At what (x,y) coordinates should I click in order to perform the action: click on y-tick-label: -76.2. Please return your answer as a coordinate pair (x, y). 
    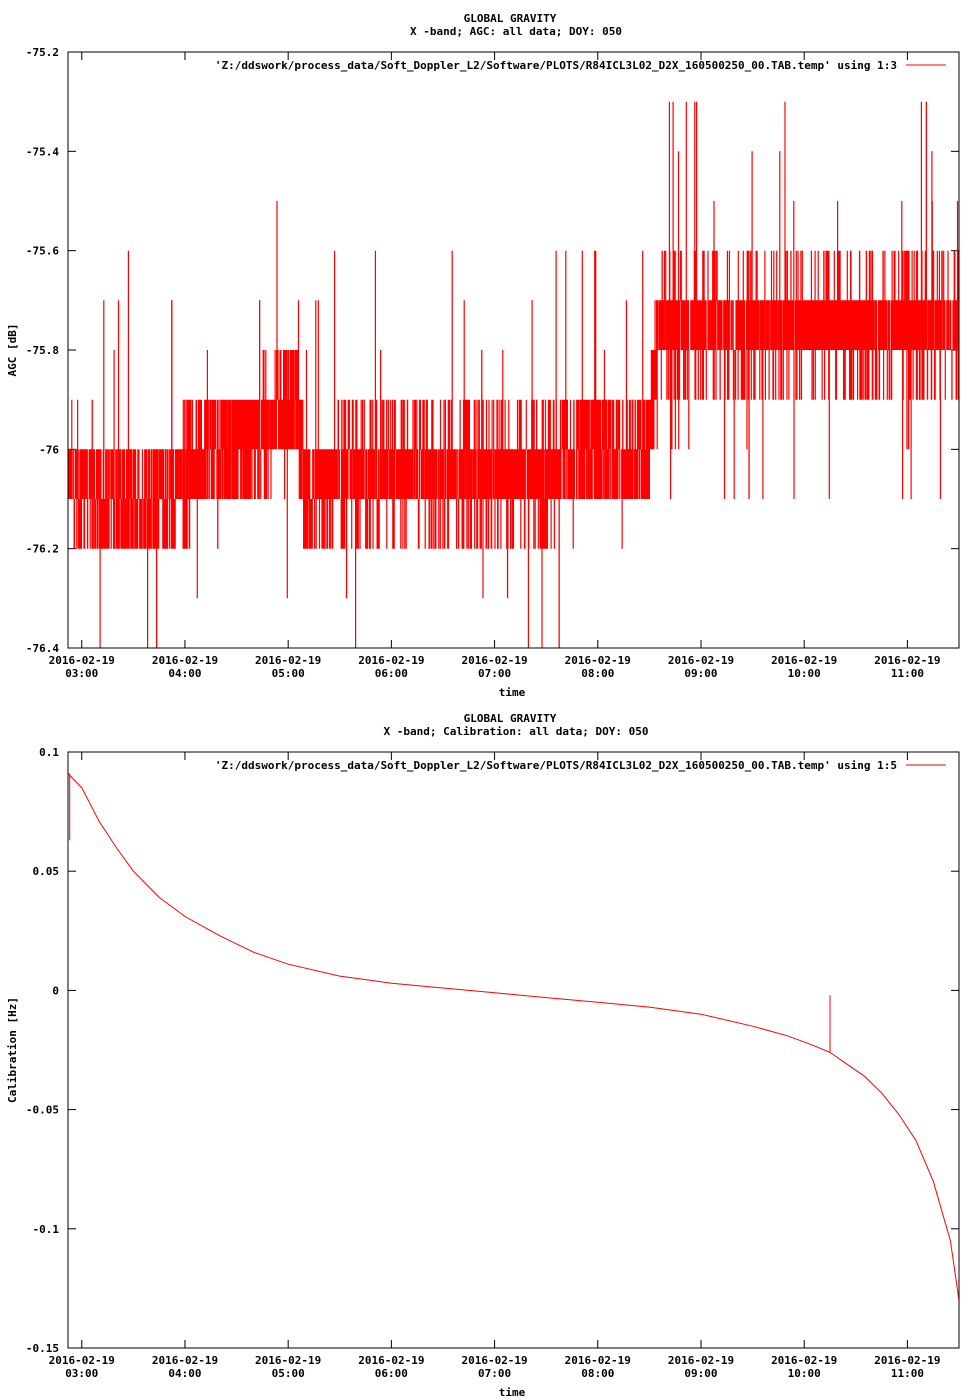
    Looking at the image, I should click on (42, 549).